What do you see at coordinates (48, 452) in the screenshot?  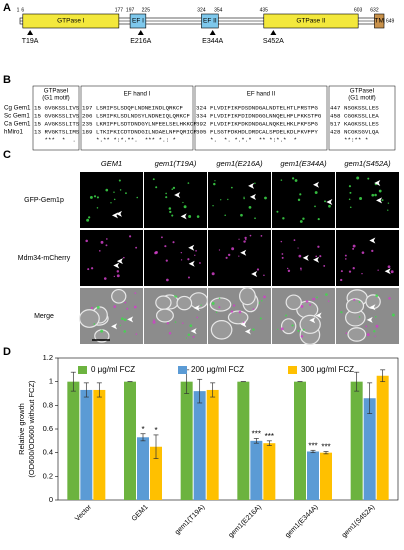 I see `y-tick-label: 0.4` at bounding box center [48, 452].